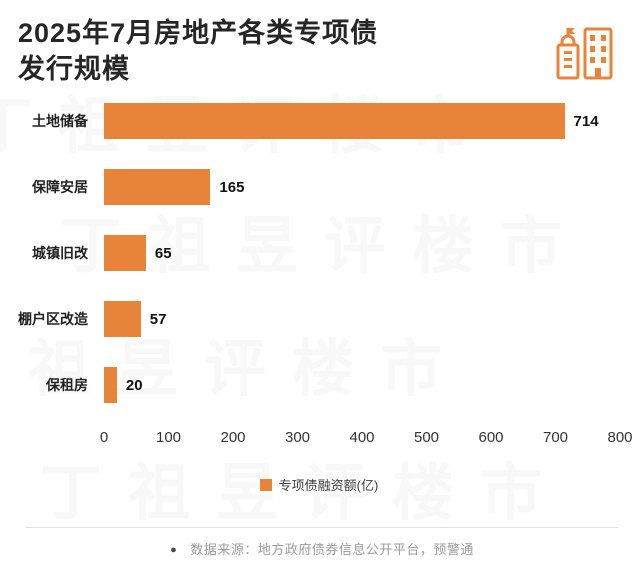 This screenshot has height=580, width=644. I want to click on x-tick-label: 0, so click(104, 438).